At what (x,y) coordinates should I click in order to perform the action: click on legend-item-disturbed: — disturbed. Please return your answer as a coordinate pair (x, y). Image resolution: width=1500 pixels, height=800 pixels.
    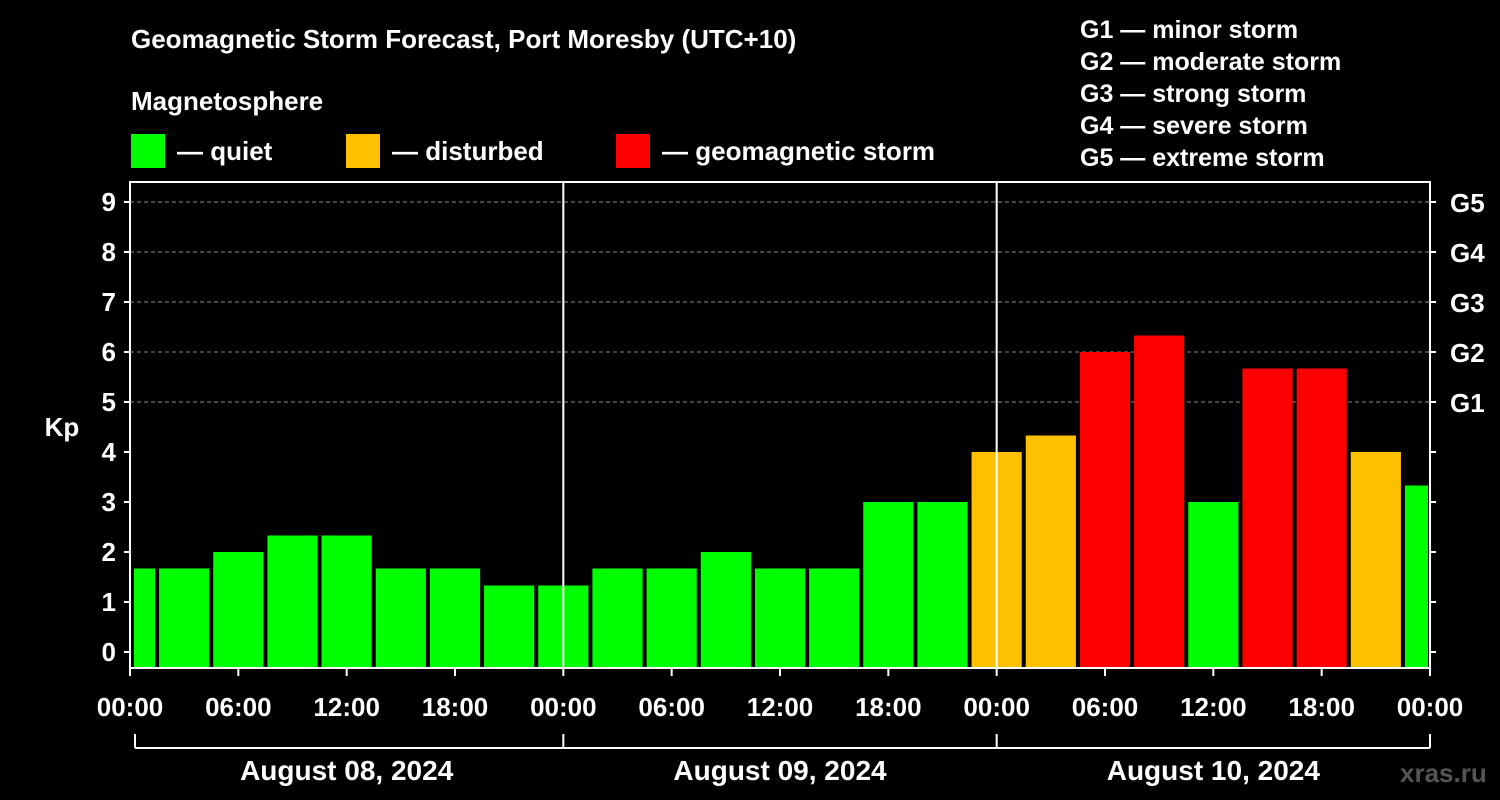
    Looking at the image, I should click on (445, 151).